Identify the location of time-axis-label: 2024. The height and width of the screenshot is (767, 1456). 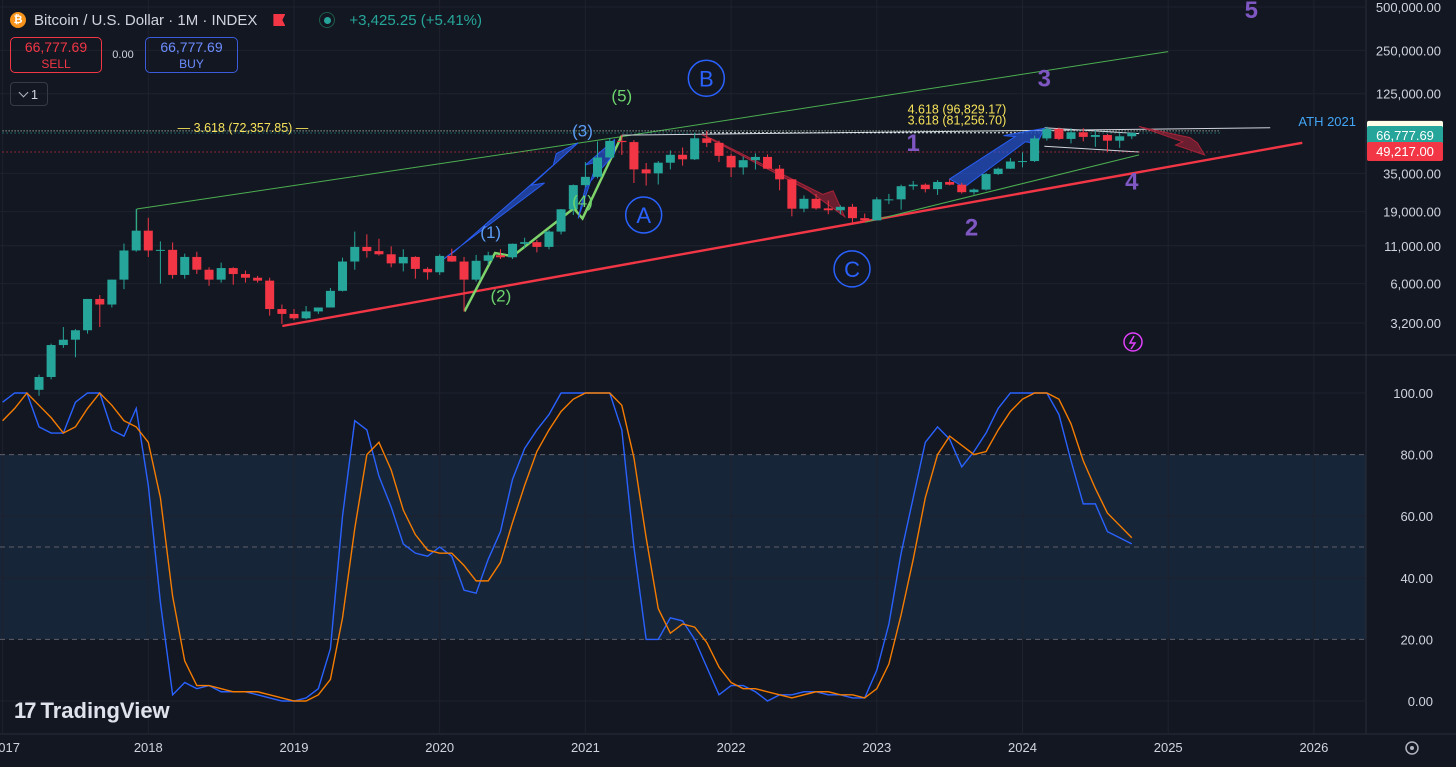
(1022, 747).